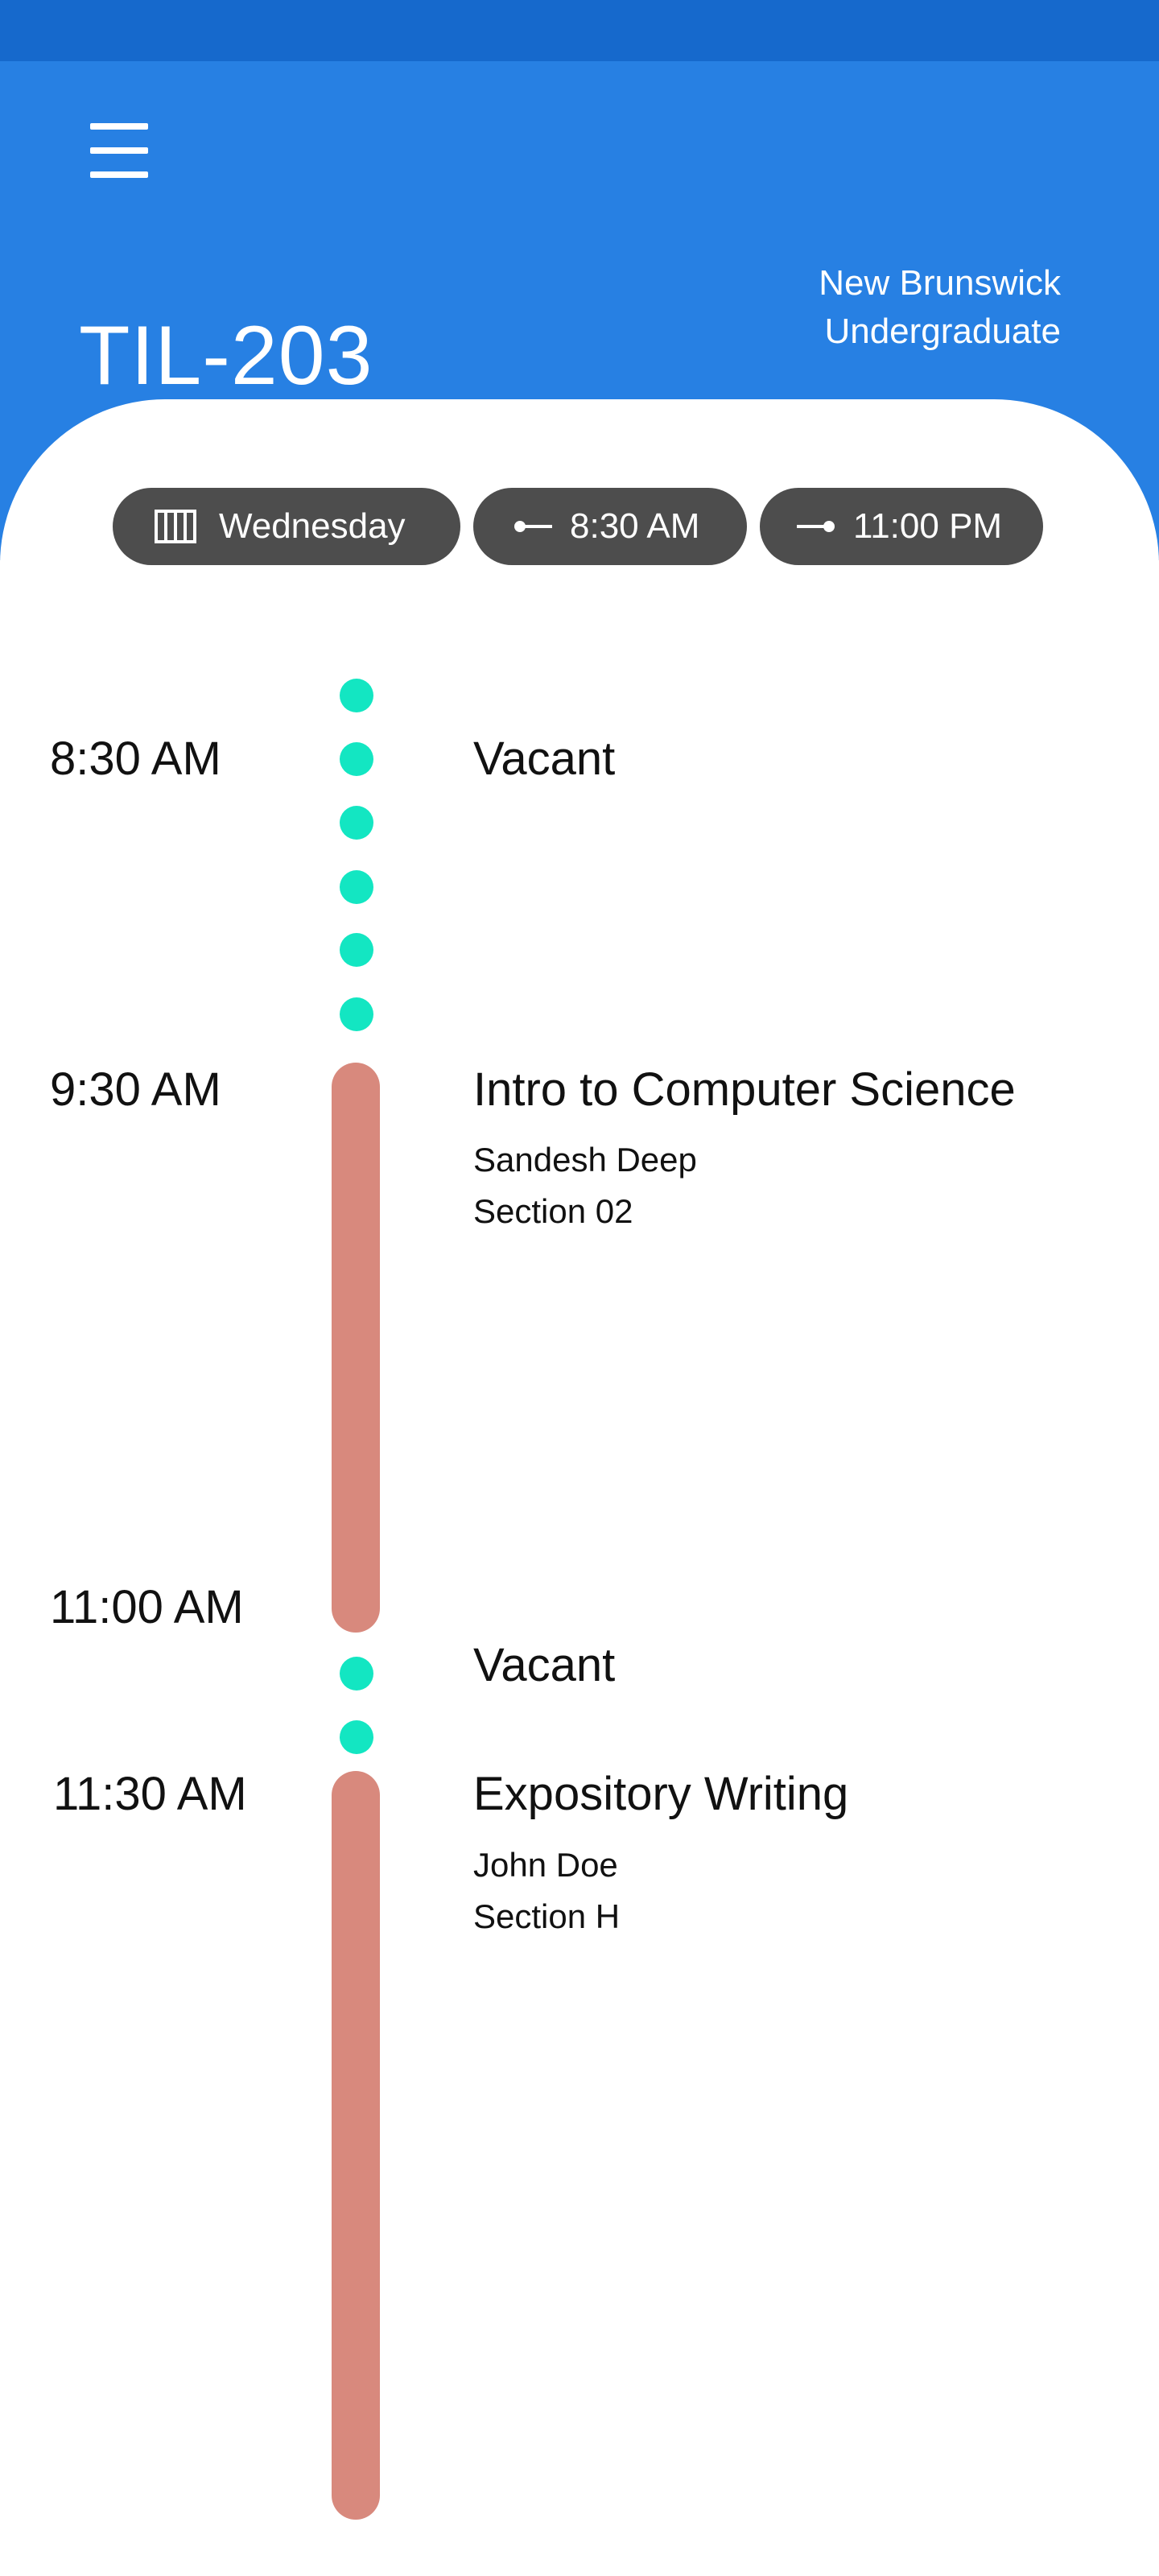 This screenshot has height=2576, width=1159. Describe the element at coordinates (940, 283) in the screenshot. I see `campus-name: New Brunswick` at that location.